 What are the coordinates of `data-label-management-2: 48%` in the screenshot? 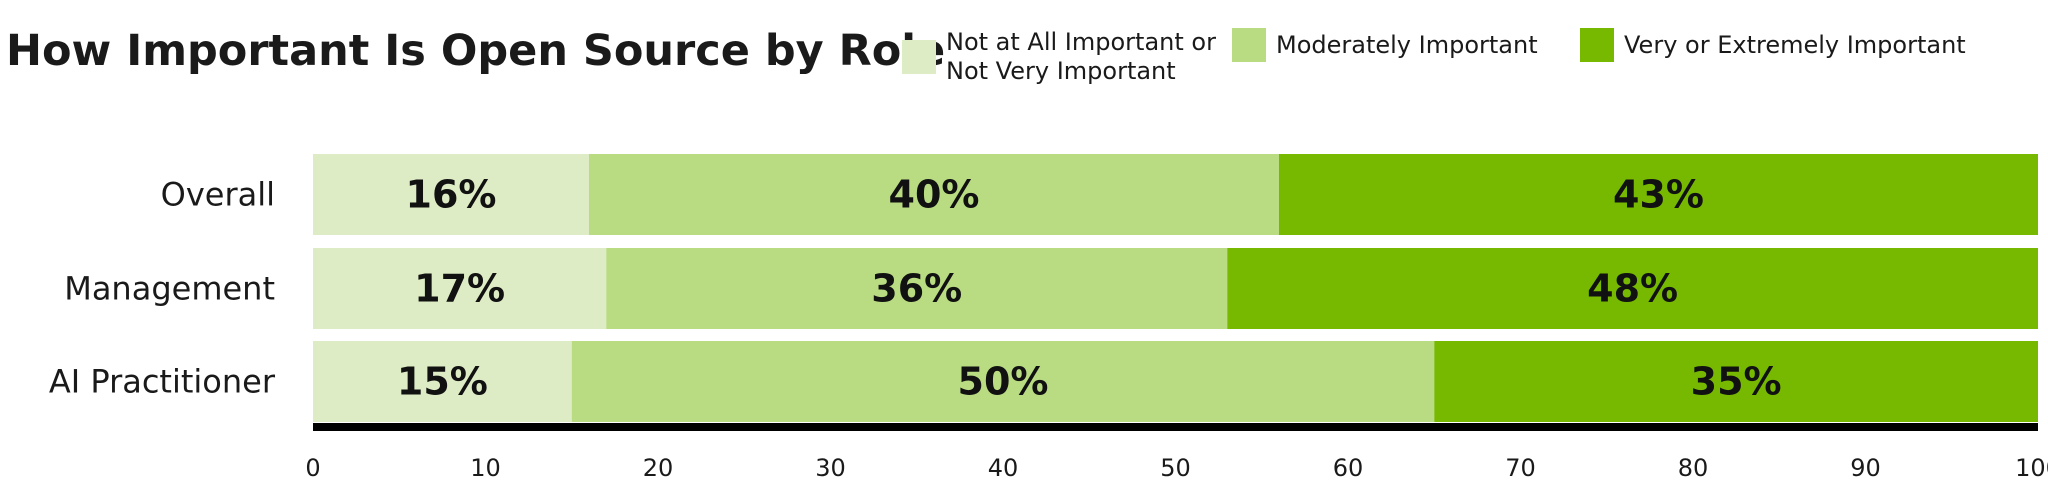 It's located at (1632, 289).